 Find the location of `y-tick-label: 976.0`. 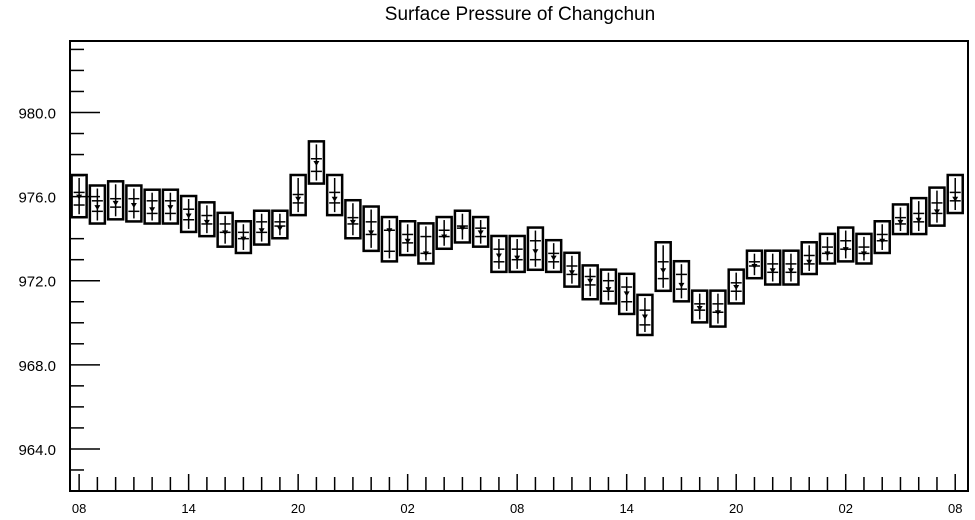

y-tick-label: 976.0 is located at coordinates (37, 198).